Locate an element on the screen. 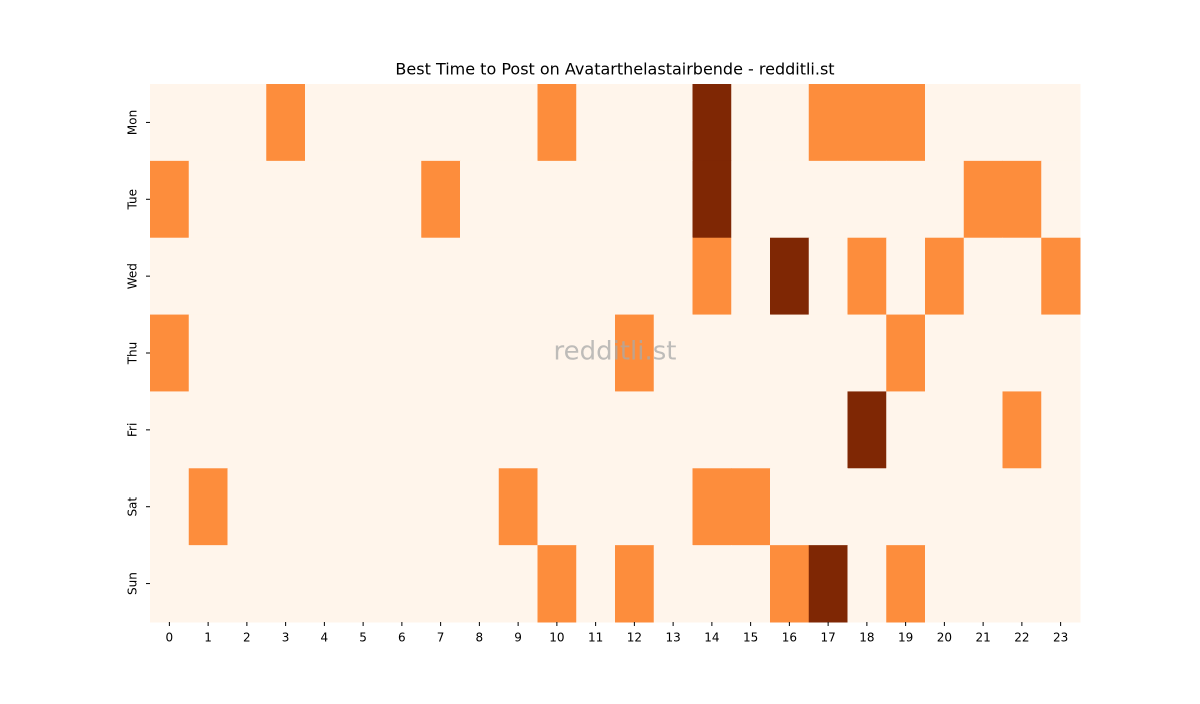  watermark: redditli.st is located at coordinates (615, 352).